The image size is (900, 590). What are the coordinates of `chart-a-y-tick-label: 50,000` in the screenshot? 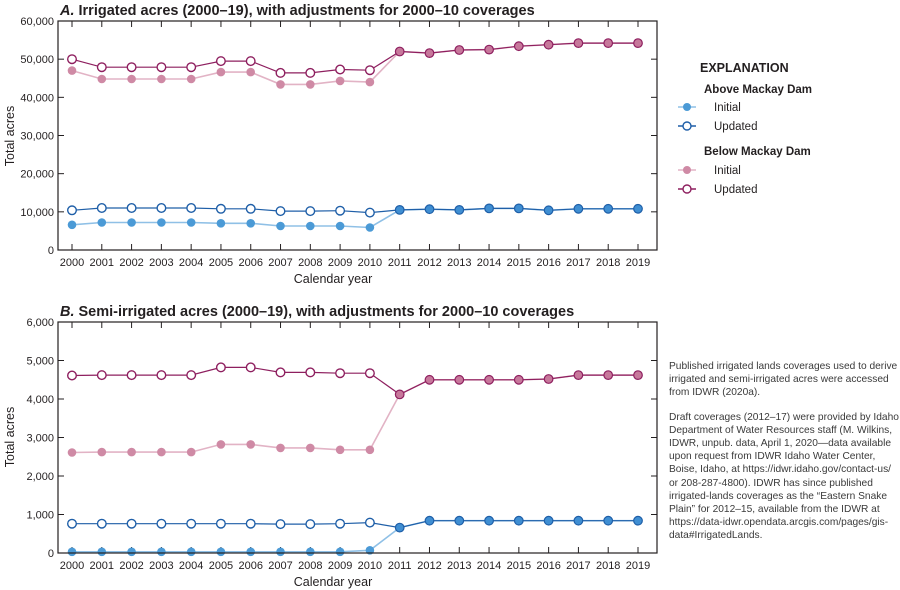 It's located at (37, 60).